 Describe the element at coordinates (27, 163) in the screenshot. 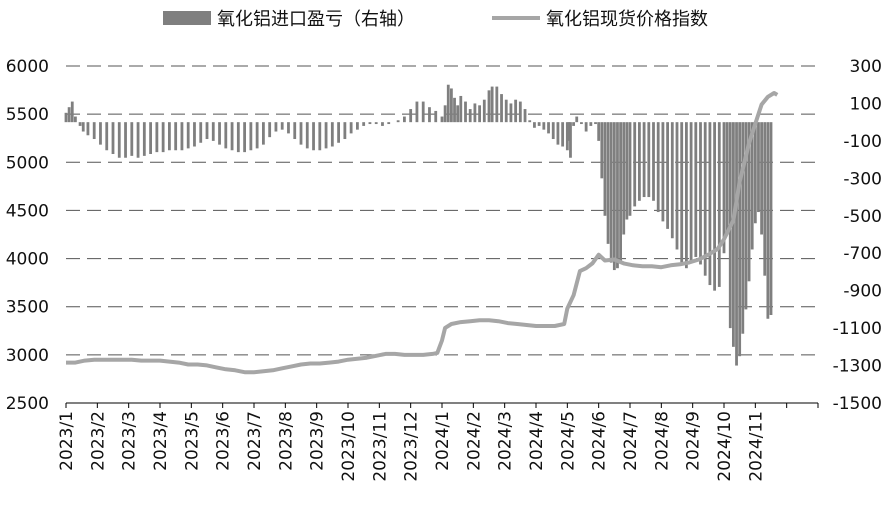

I see `left-tick-label: 5000` at that location.